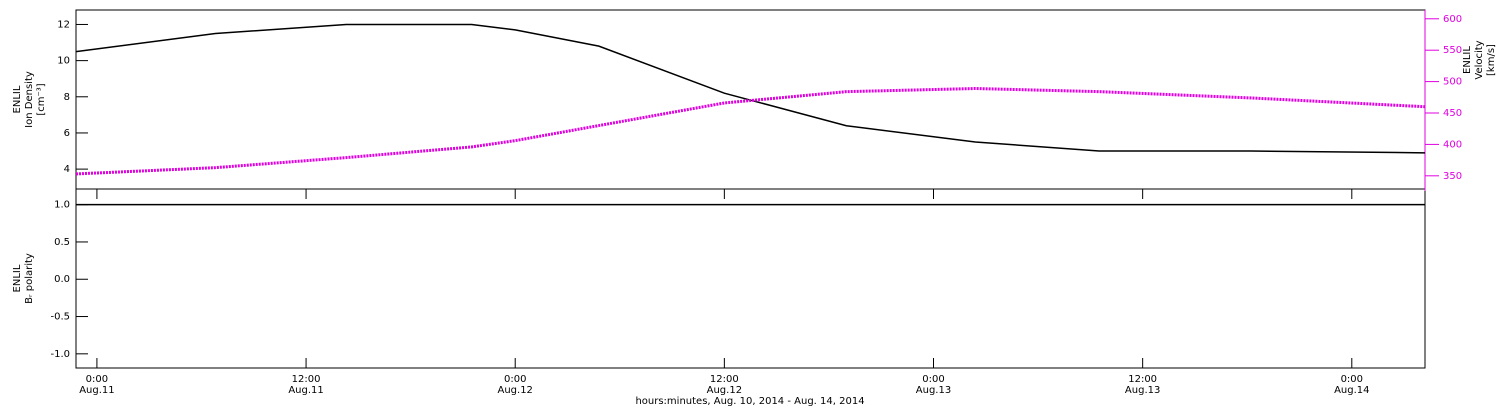  Describe the element at coordinates (1452, 82) in the screenshot. I see `y2-tick-label: 500` at that location.